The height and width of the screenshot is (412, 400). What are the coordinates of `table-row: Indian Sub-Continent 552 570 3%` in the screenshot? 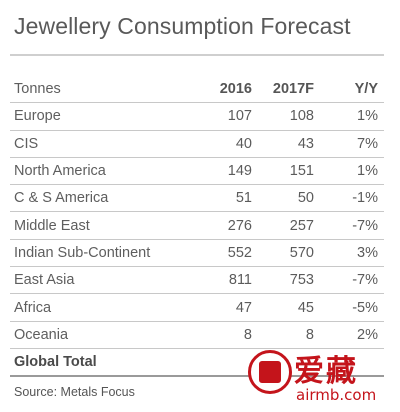 It's located at (197, 253).